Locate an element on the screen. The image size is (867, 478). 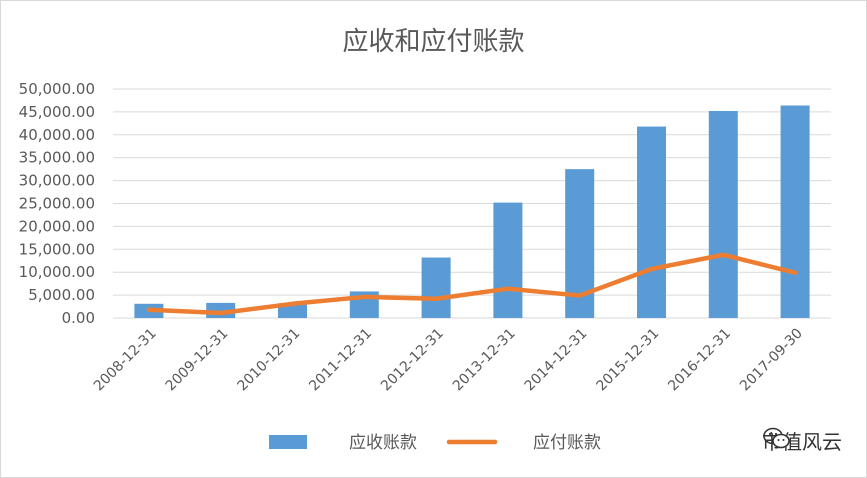
x-tick-label: 2015-12-31 is located at coordinates (627, 360).